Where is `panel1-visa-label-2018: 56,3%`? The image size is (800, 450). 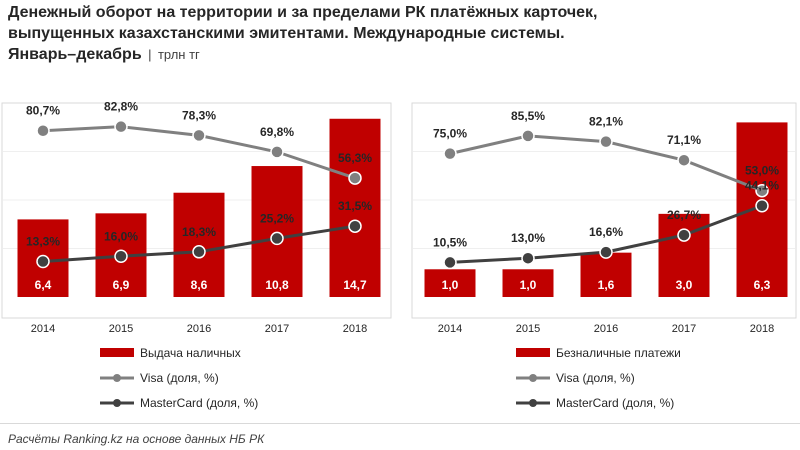
panel1-visa-label-2018: 56,3% is located at coordinates (355, 158).